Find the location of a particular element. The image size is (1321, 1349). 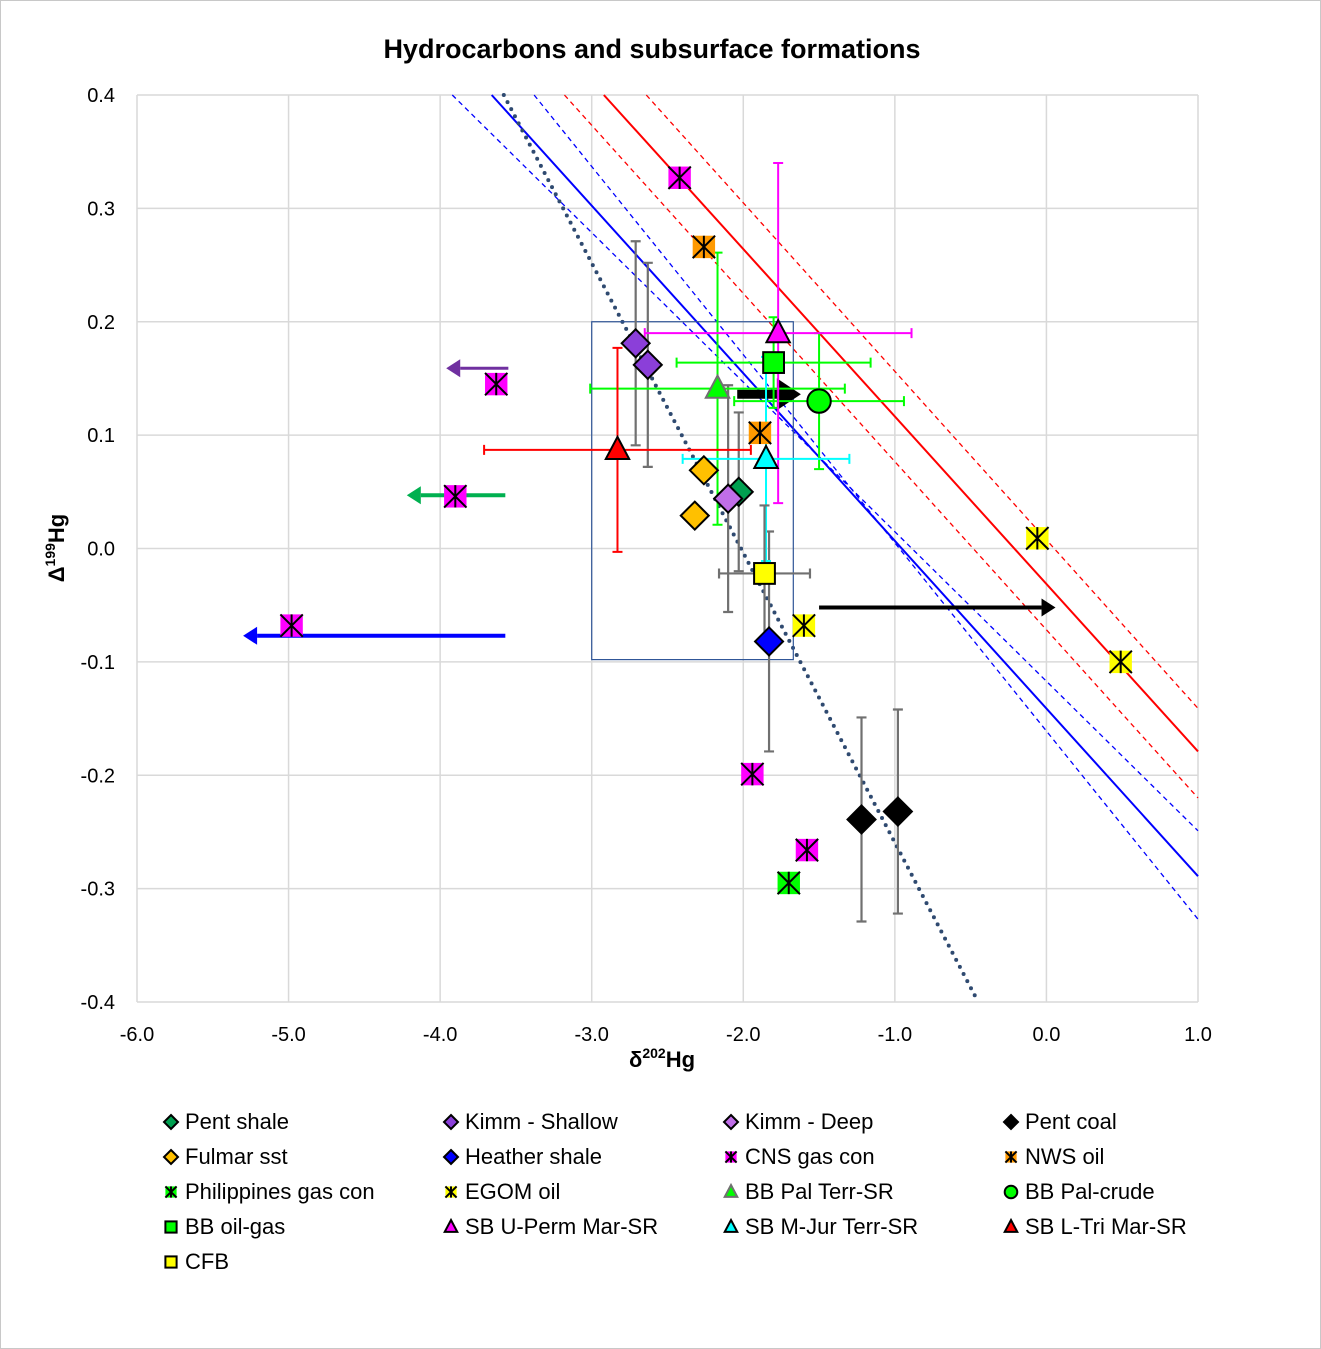

y-tick-label: 0.4 is located at coordinates (101, 96).